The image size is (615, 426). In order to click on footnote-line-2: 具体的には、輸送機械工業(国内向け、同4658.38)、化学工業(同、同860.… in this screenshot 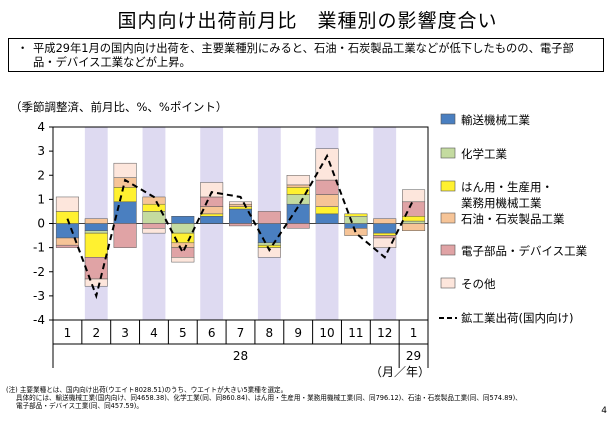, I will do `click(269, 398)`.